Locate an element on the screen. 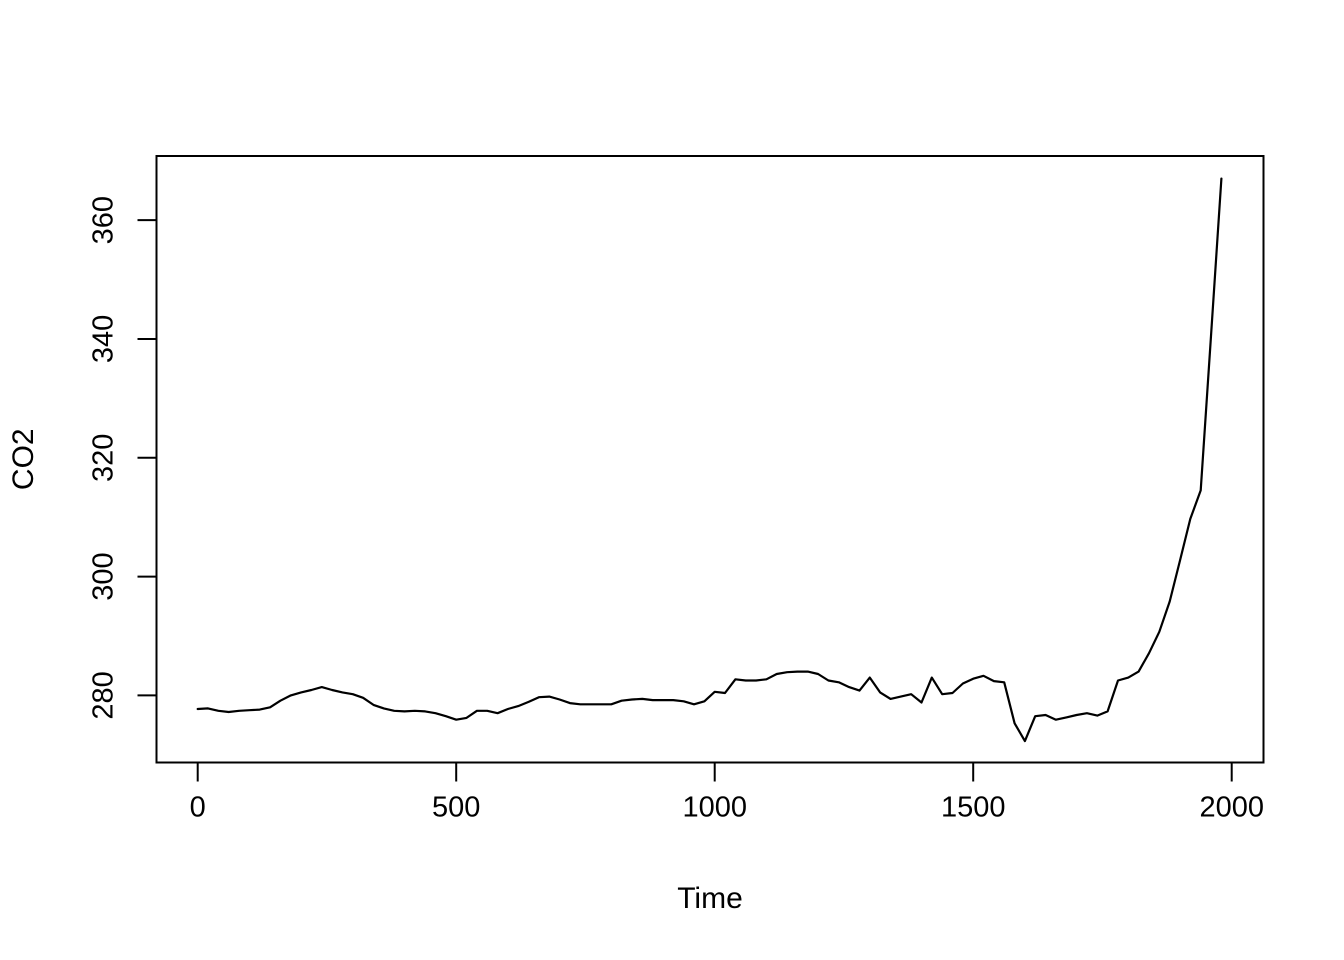  y-axis-tick-labels: 280 300 320 340 360 is located at coordinates (104, 458).